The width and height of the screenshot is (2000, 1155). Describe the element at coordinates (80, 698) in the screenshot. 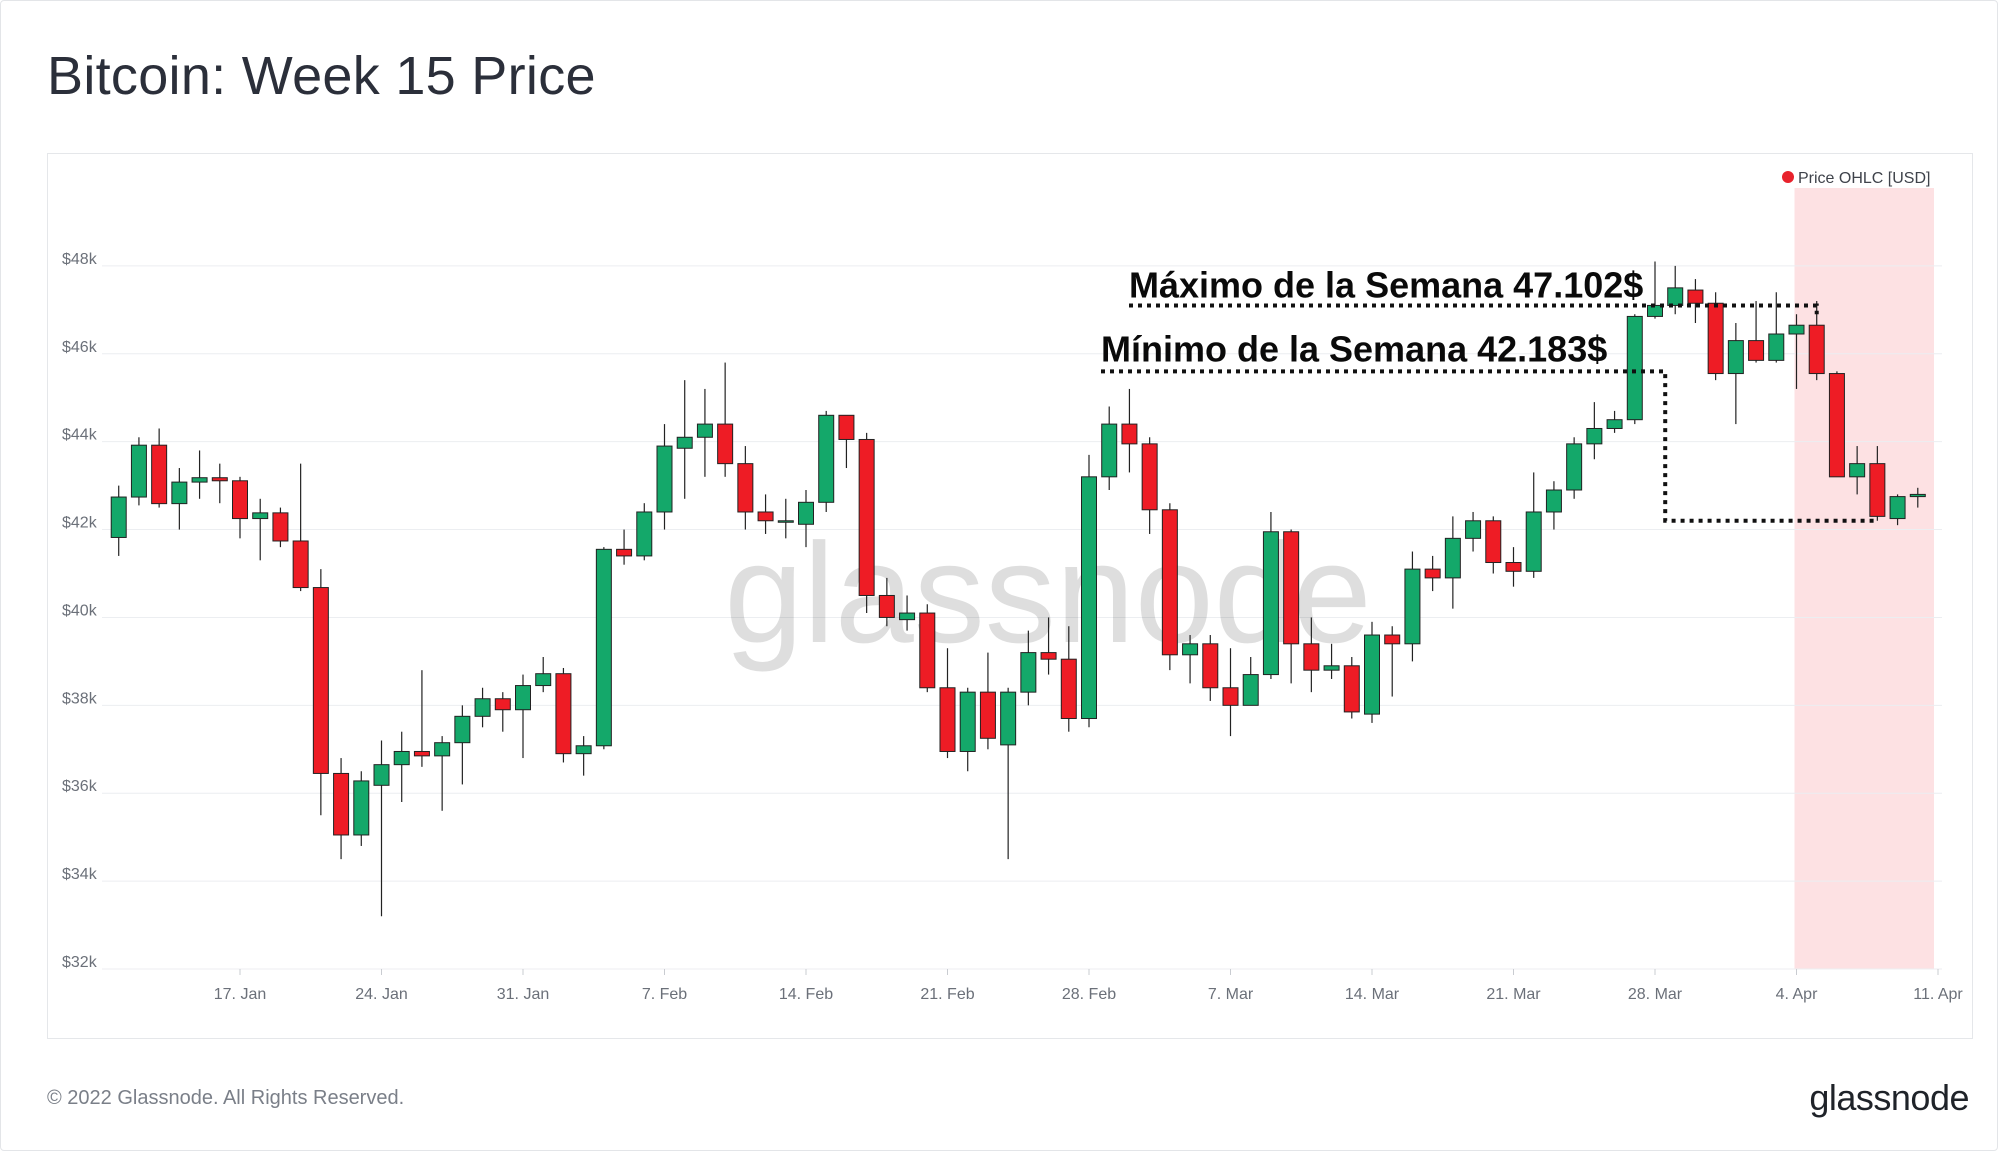

I see `y-tick-label: $38k` at that location.